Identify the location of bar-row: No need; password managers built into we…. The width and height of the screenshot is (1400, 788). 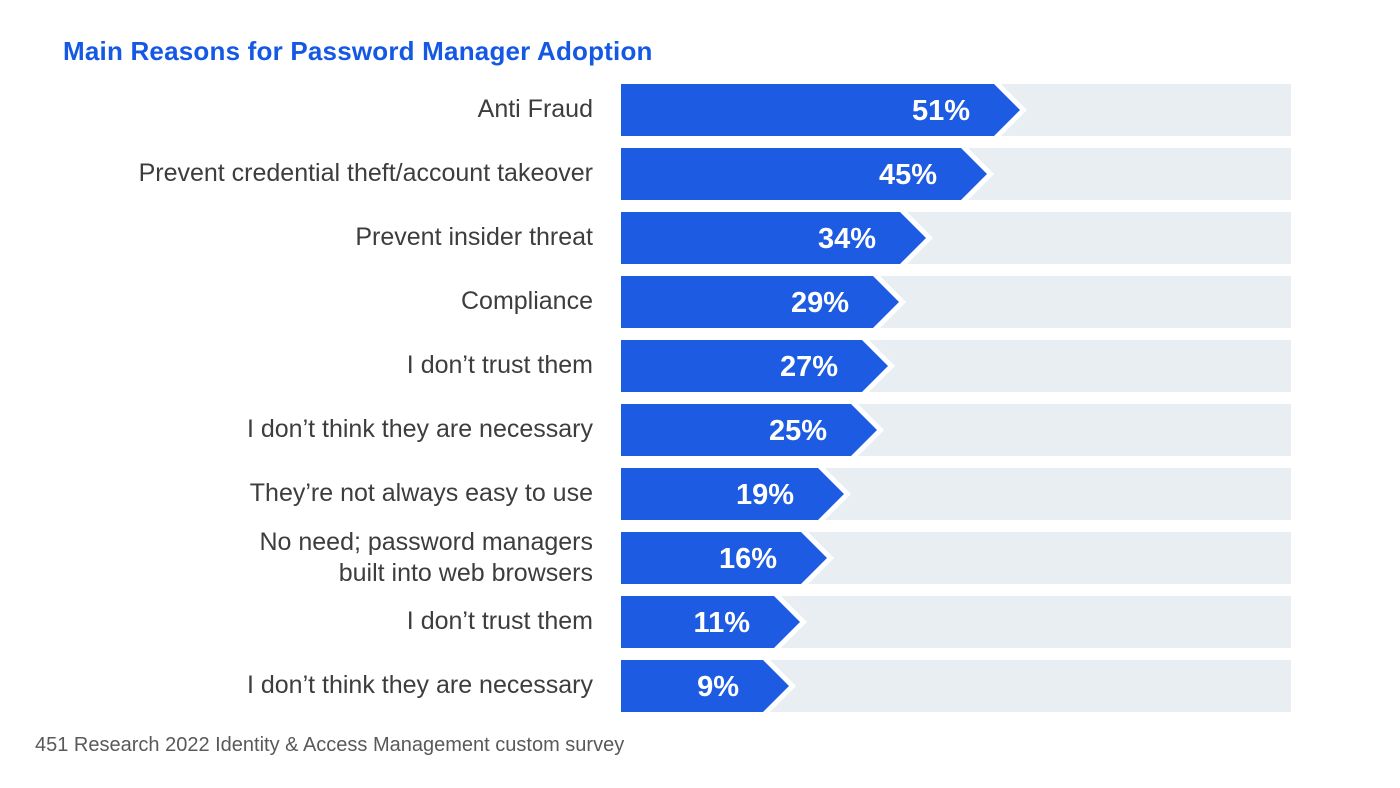
(645, 557).